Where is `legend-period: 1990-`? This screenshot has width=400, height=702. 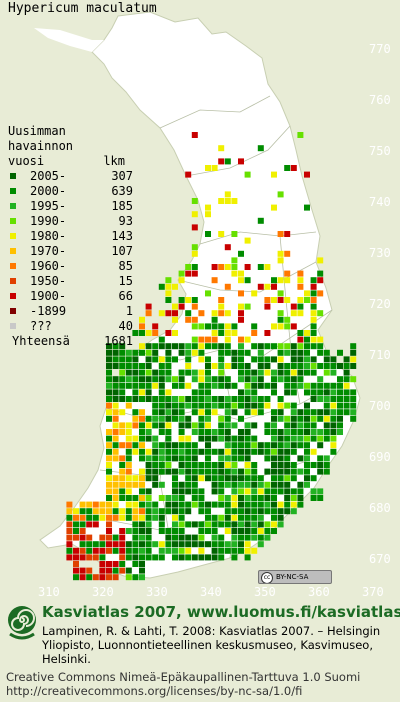 legend-period: 1990- is located at coordinates (48, 221).